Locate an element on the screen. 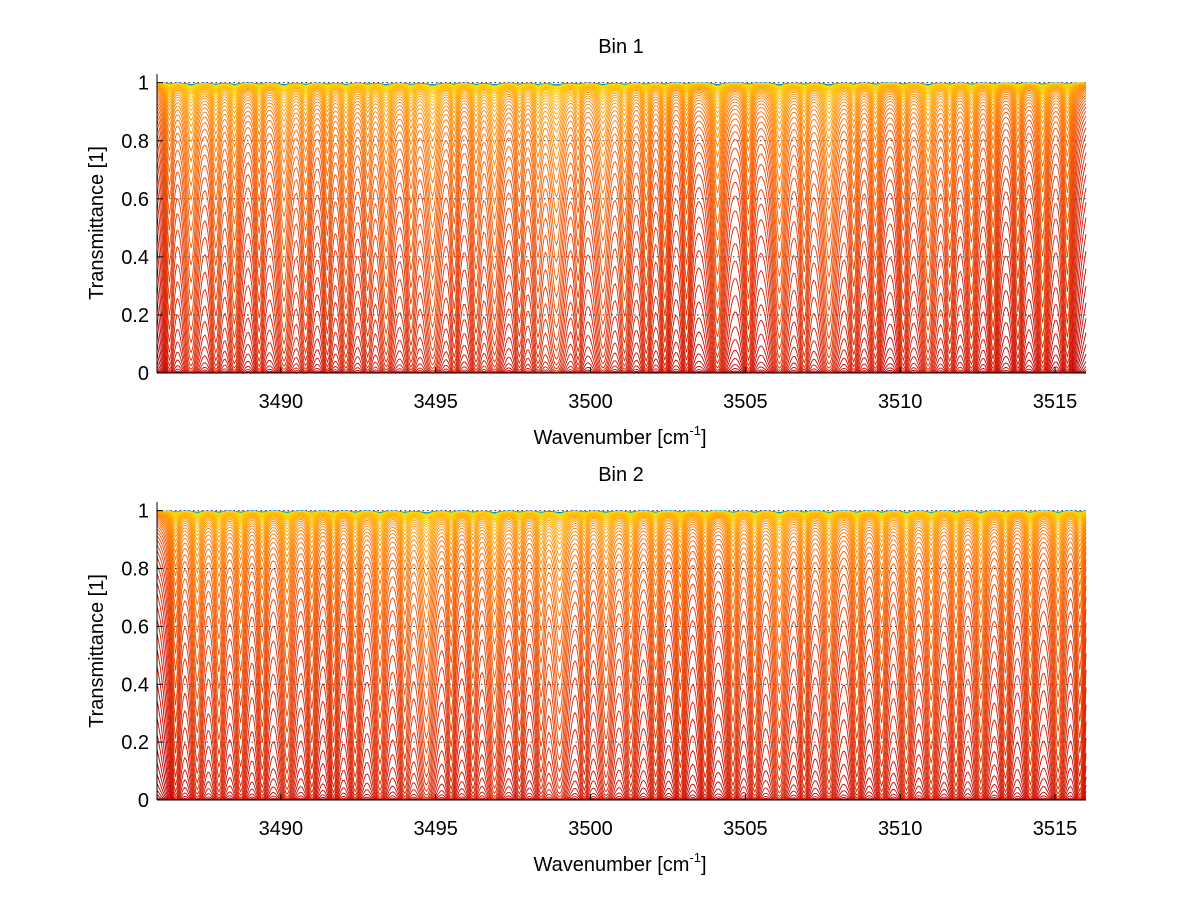  chart-title: Bin 2 is located at coordinates (621, 475).